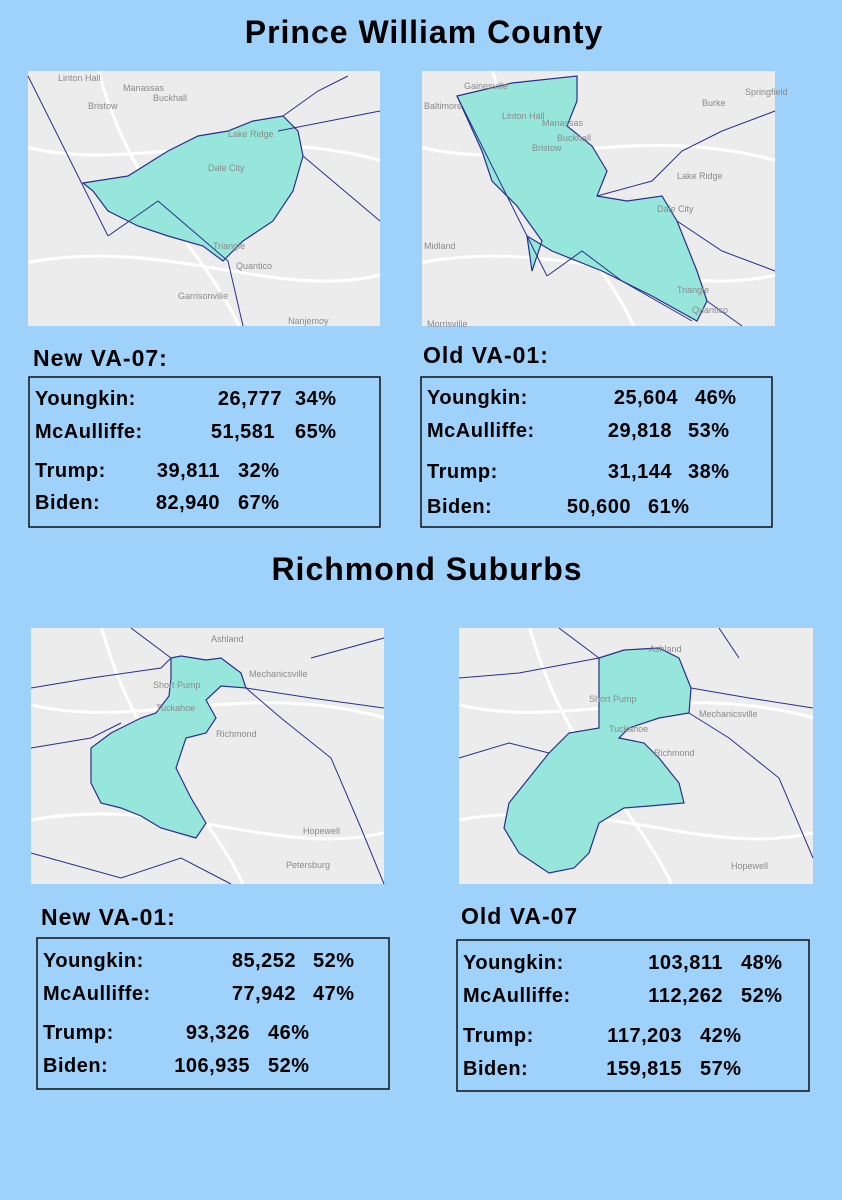 The image size is (842, 1200). Describe the element at coordinates (334, 994) in the screenshot. I see `vote-share: 47%` at that location.